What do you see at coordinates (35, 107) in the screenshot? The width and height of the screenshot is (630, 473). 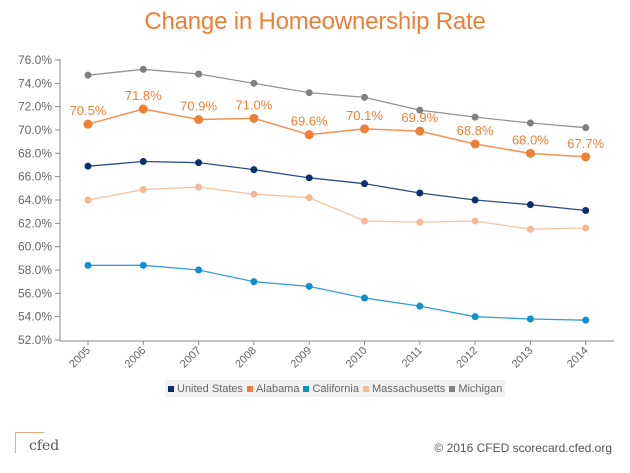 I see `y-tick-label: 72.0%` at bounding box center [35, 107].